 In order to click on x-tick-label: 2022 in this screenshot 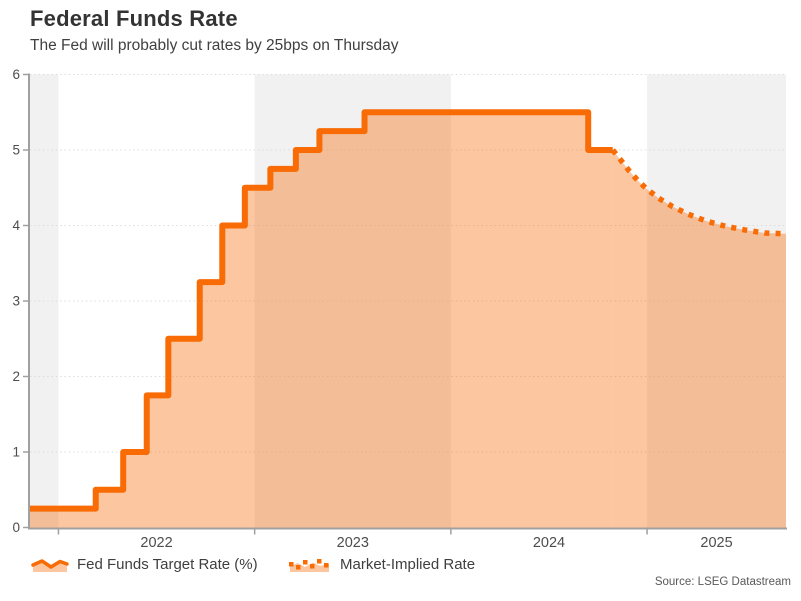, I will do `click(156, 543)`.